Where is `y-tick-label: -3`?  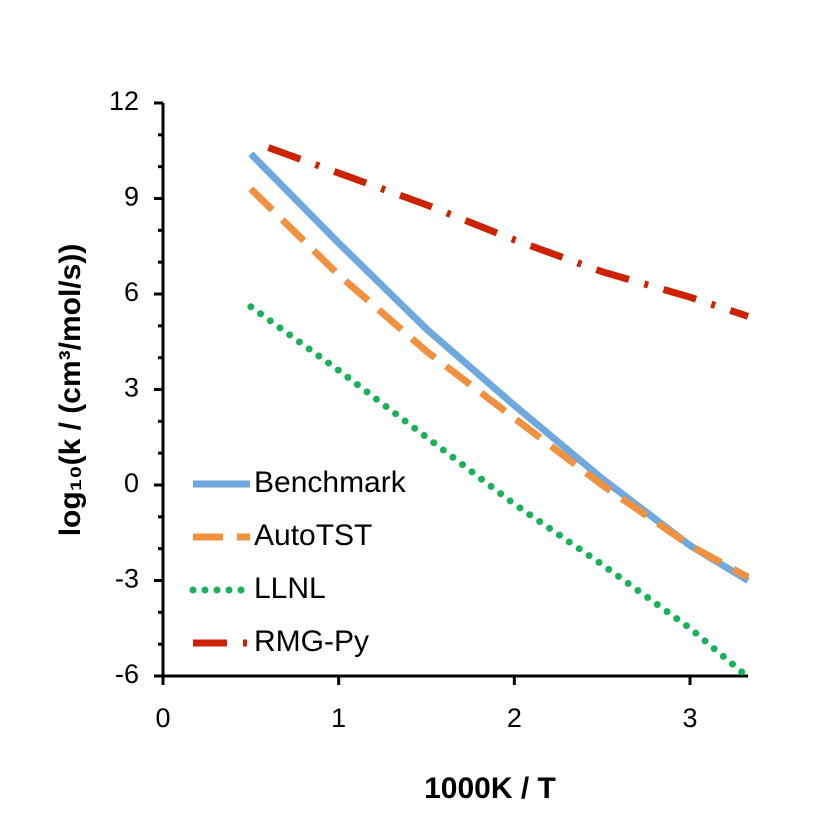
y-tick-label: -3 is located at coordinates (127, 579).